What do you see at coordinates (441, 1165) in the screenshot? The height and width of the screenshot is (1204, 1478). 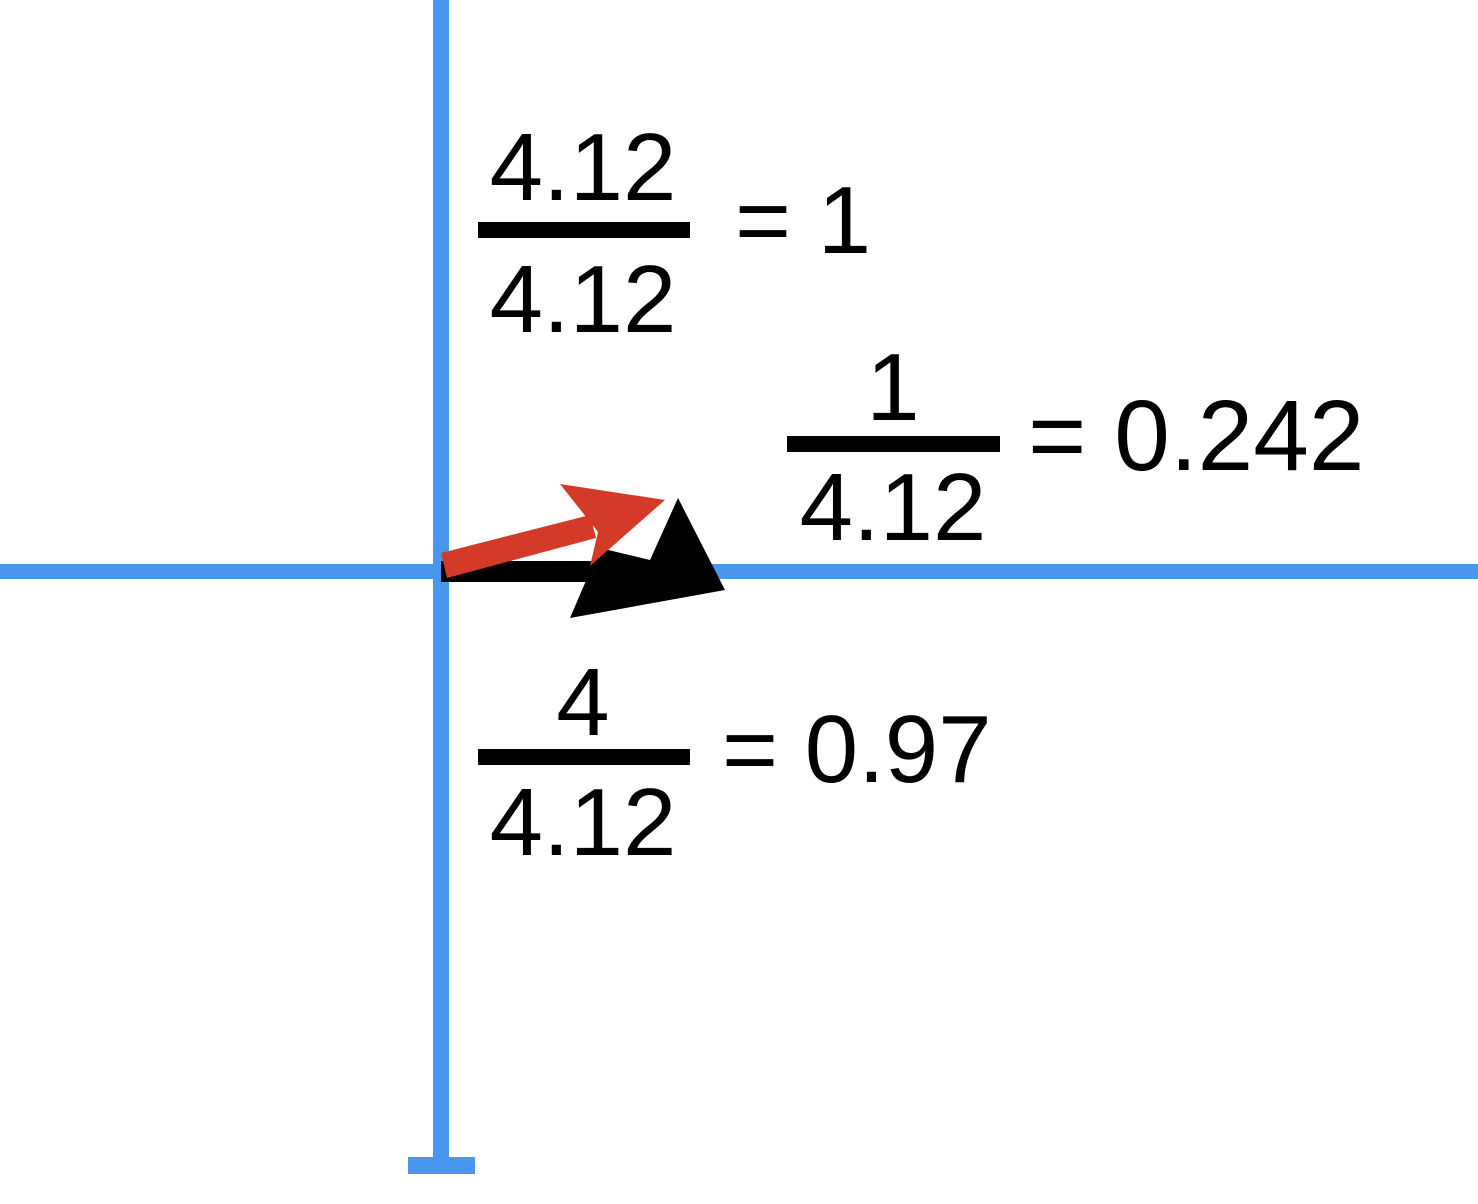 I see `axis-cap` at bounding box center [441, 1165].